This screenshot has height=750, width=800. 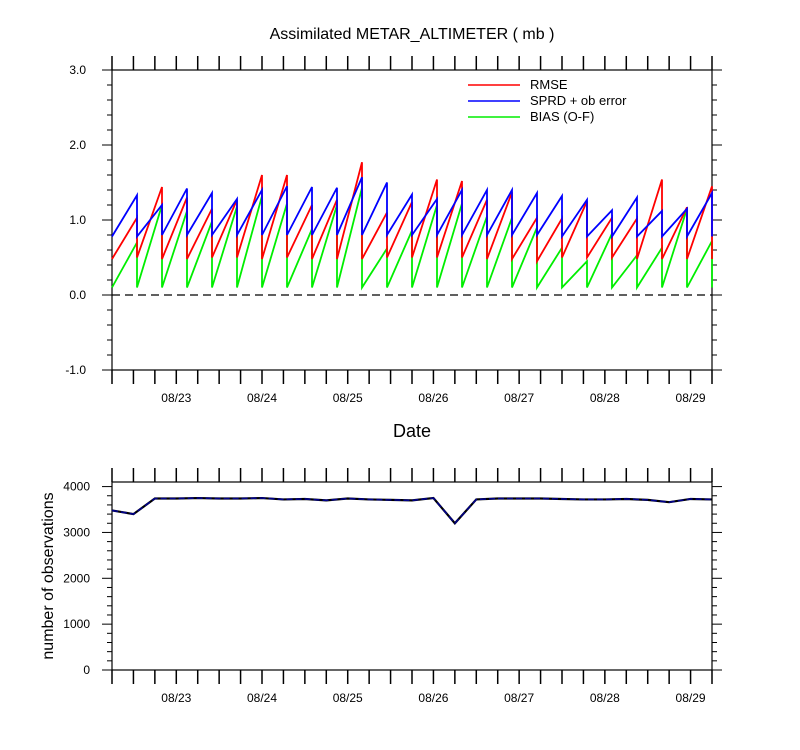 I want to click on y-tick-label: 3000, so click(x=76, y=532).